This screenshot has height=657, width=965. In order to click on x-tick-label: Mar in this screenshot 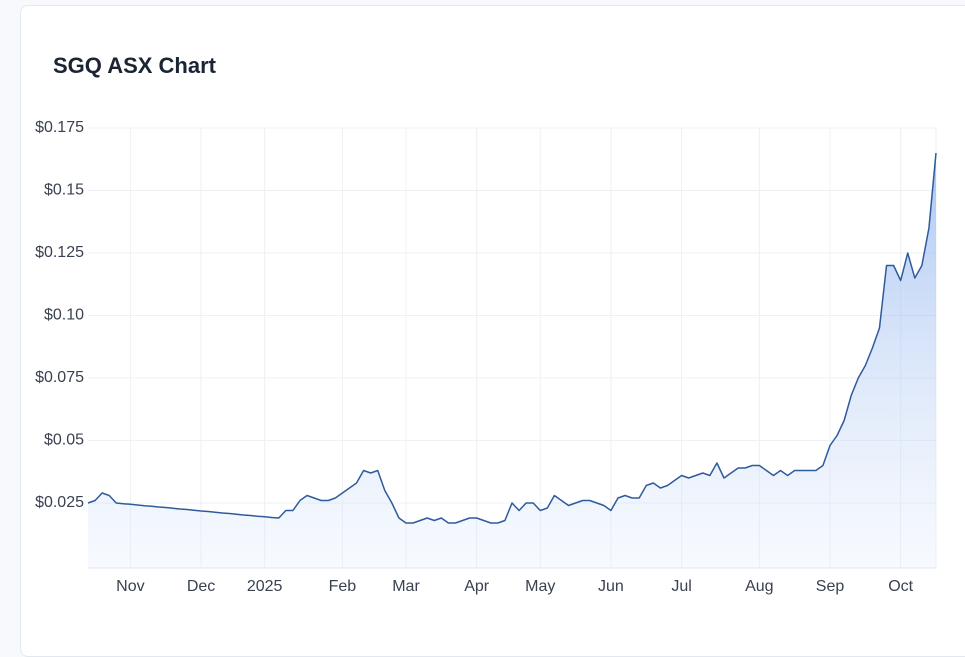, I will do `click(406, 586)`.